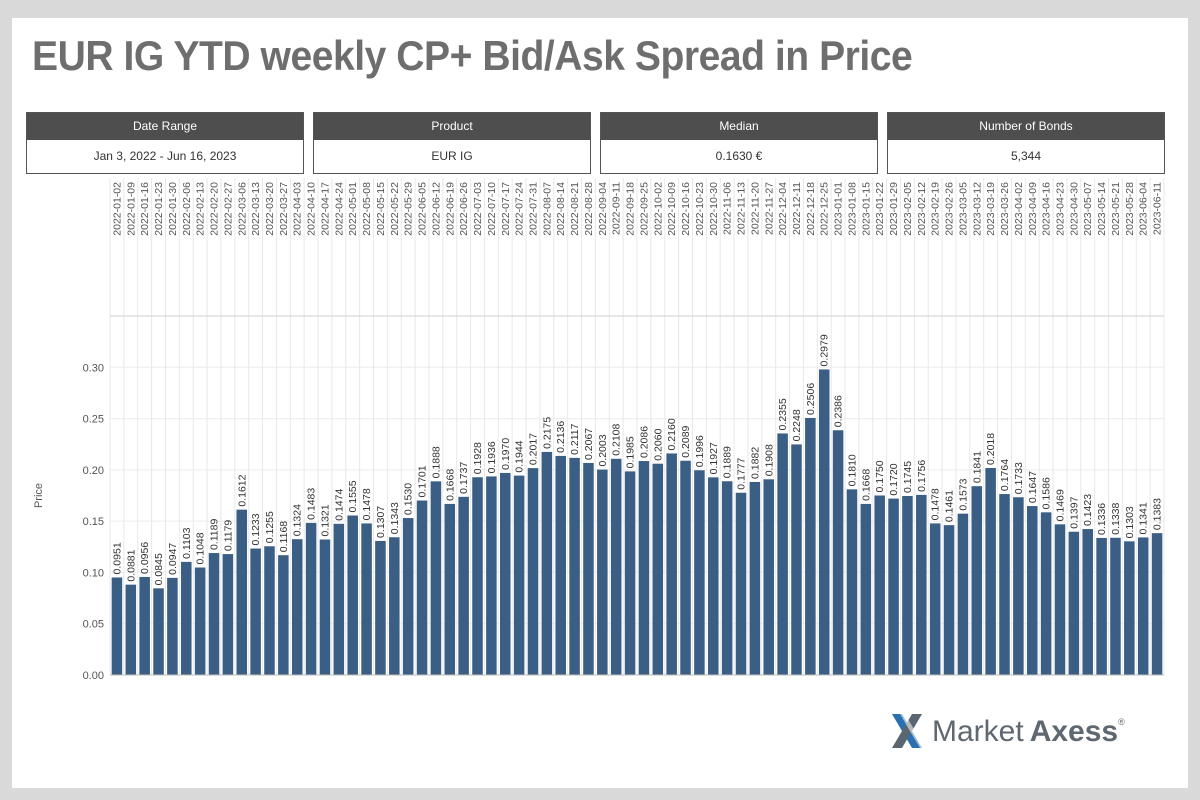  Describe the element at coordinates (159, 209) in the screenshot. I see `x-category-label: 2022-01-23` at that location.